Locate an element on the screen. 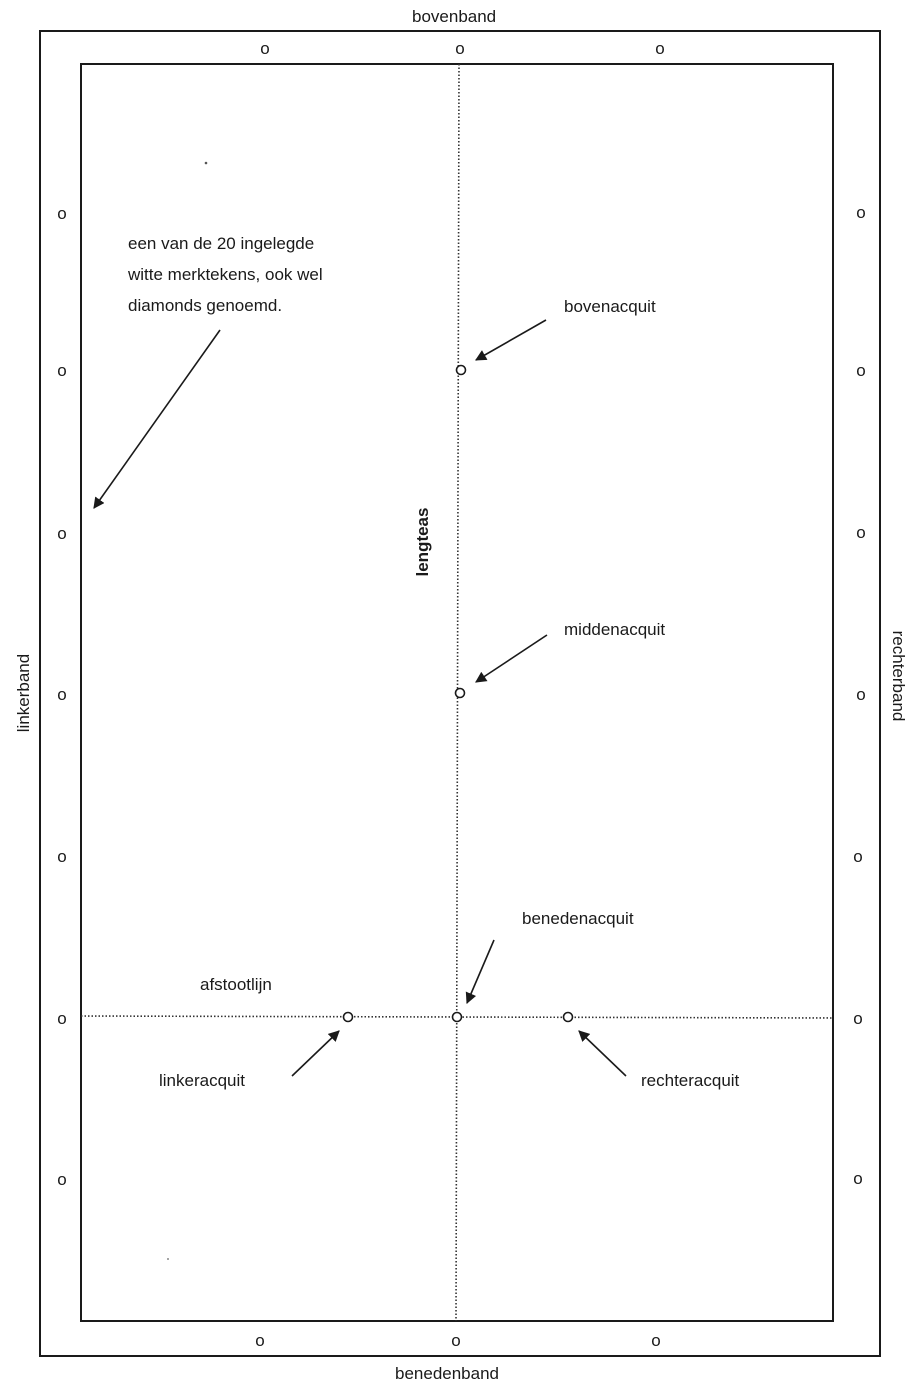 The width and height of the screenshot is (907, 1388). middle-spot-arrow is located at coordinates (511, 658).